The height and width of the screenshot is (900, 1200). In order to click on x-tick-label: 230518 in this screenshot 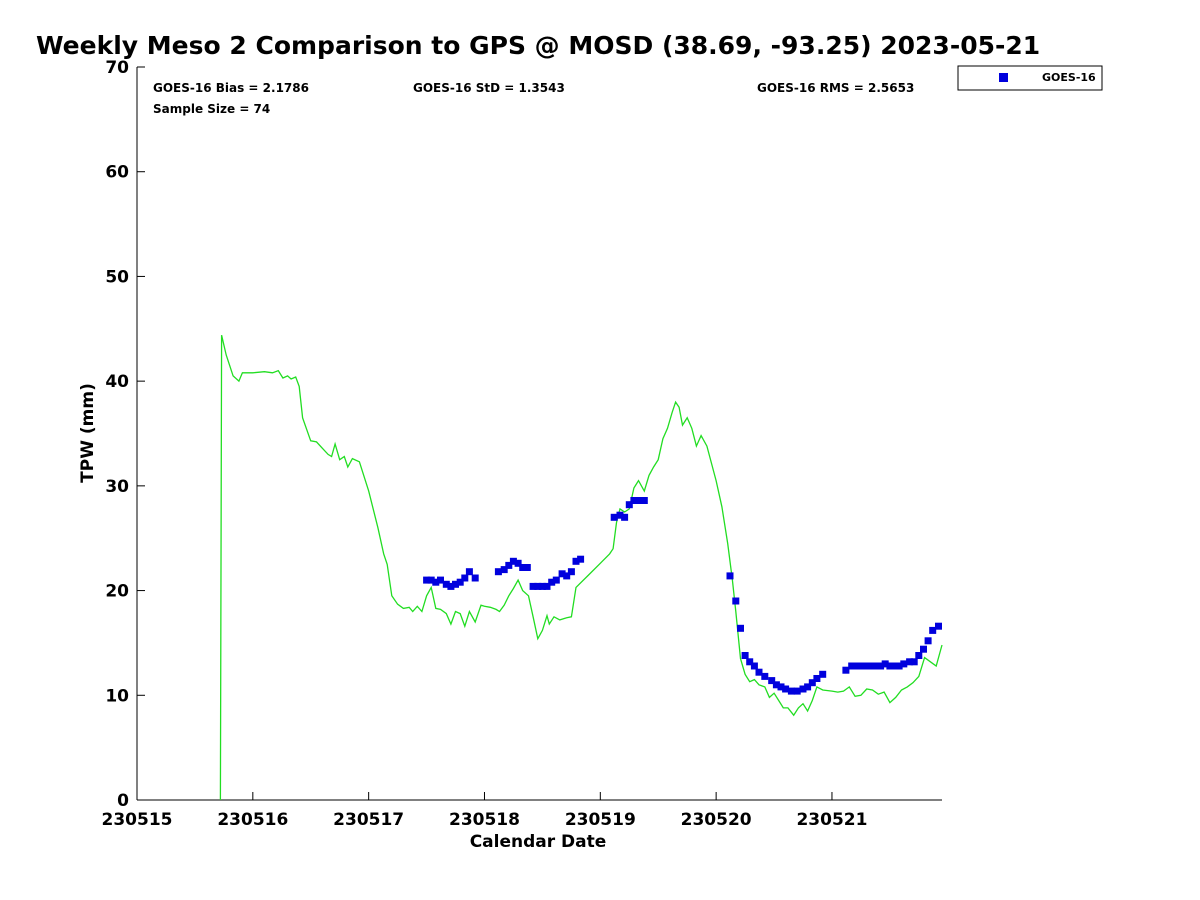, I will do `click(484, 820)`.